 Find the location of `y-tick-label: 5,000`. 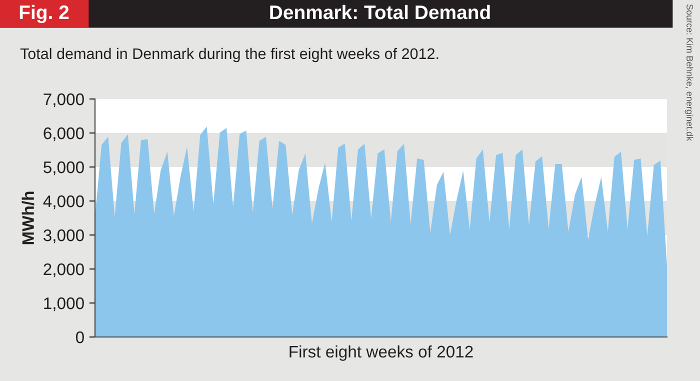

y-tick-label: 5,000 is located at coordinates (64, 168).